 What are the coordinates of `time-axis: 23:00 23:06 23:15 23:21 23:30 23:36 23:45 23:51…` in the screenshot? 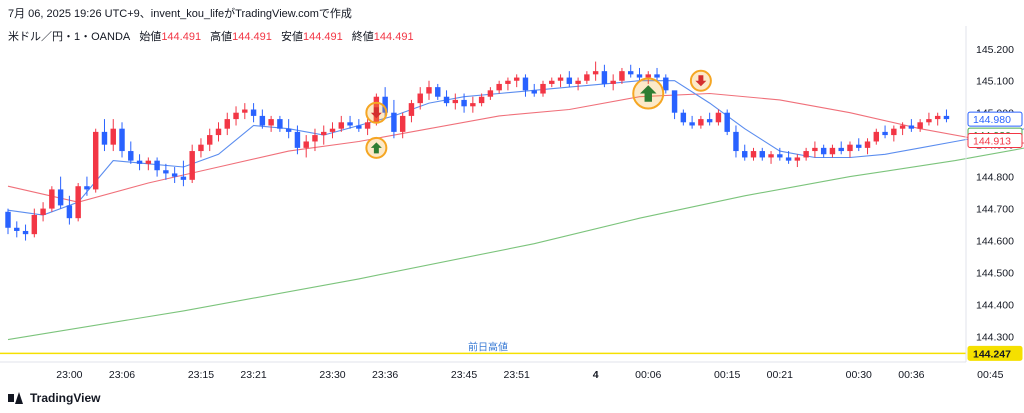 It's located at (512, 371).